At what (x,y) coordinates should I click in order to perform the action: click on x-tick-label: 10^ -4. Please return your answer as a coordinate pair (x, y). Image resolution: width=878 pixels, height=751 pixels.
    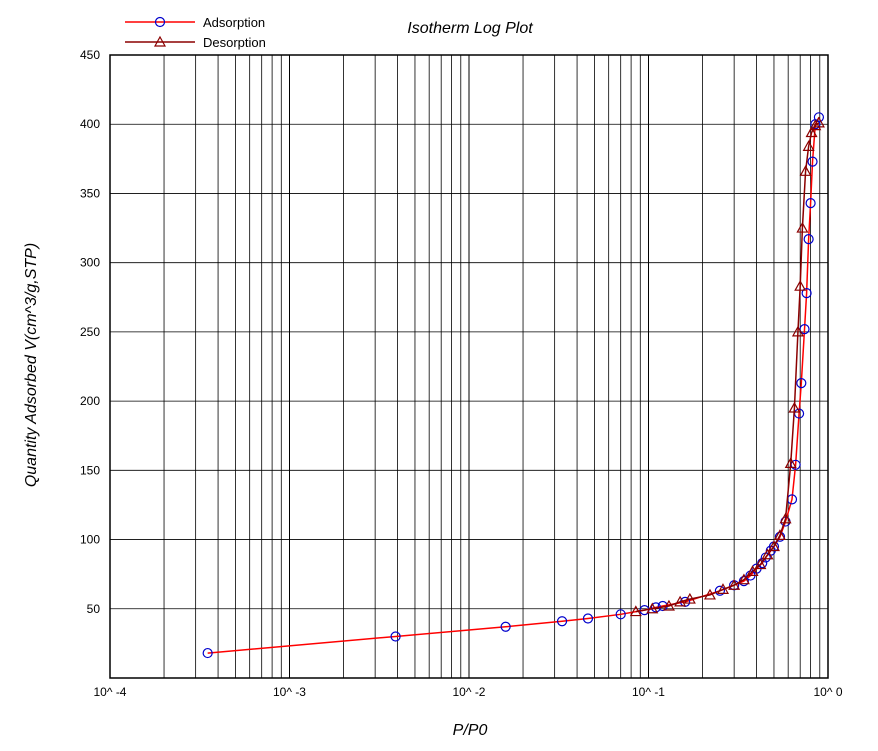
    Looking at the image, I should click on (110, 692).